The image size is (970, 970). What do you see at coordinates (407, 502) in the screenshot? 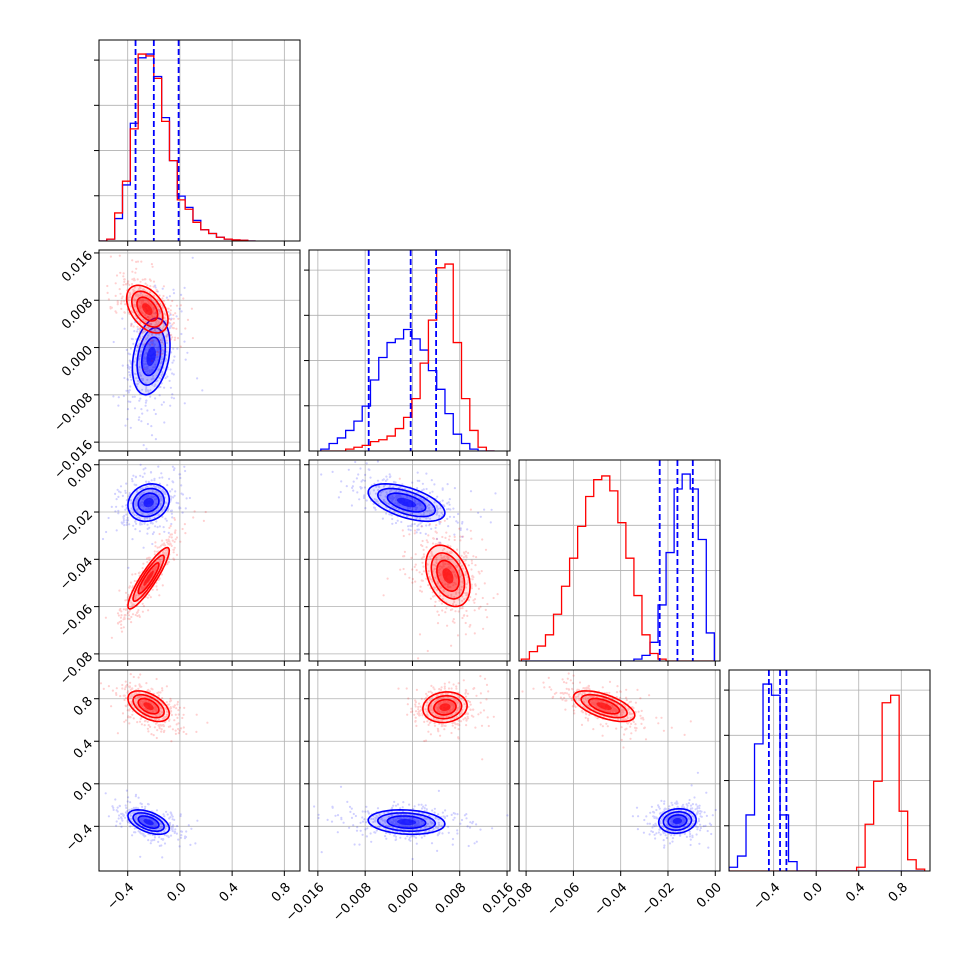
I see `density-fill-blue` at bounding box center [407, 502].